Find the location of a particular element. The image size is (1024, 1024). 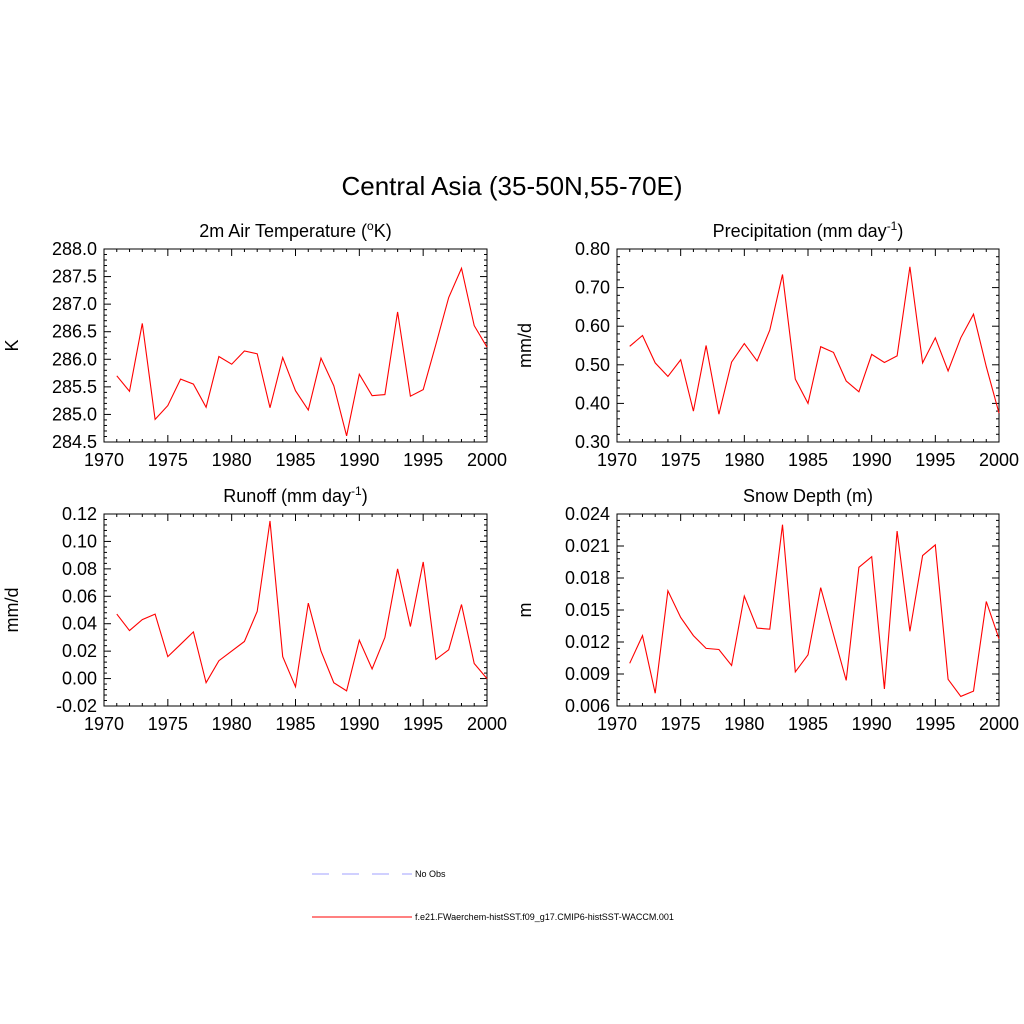

y-tick-label: 0.80 is located at coordinates (592, 249).